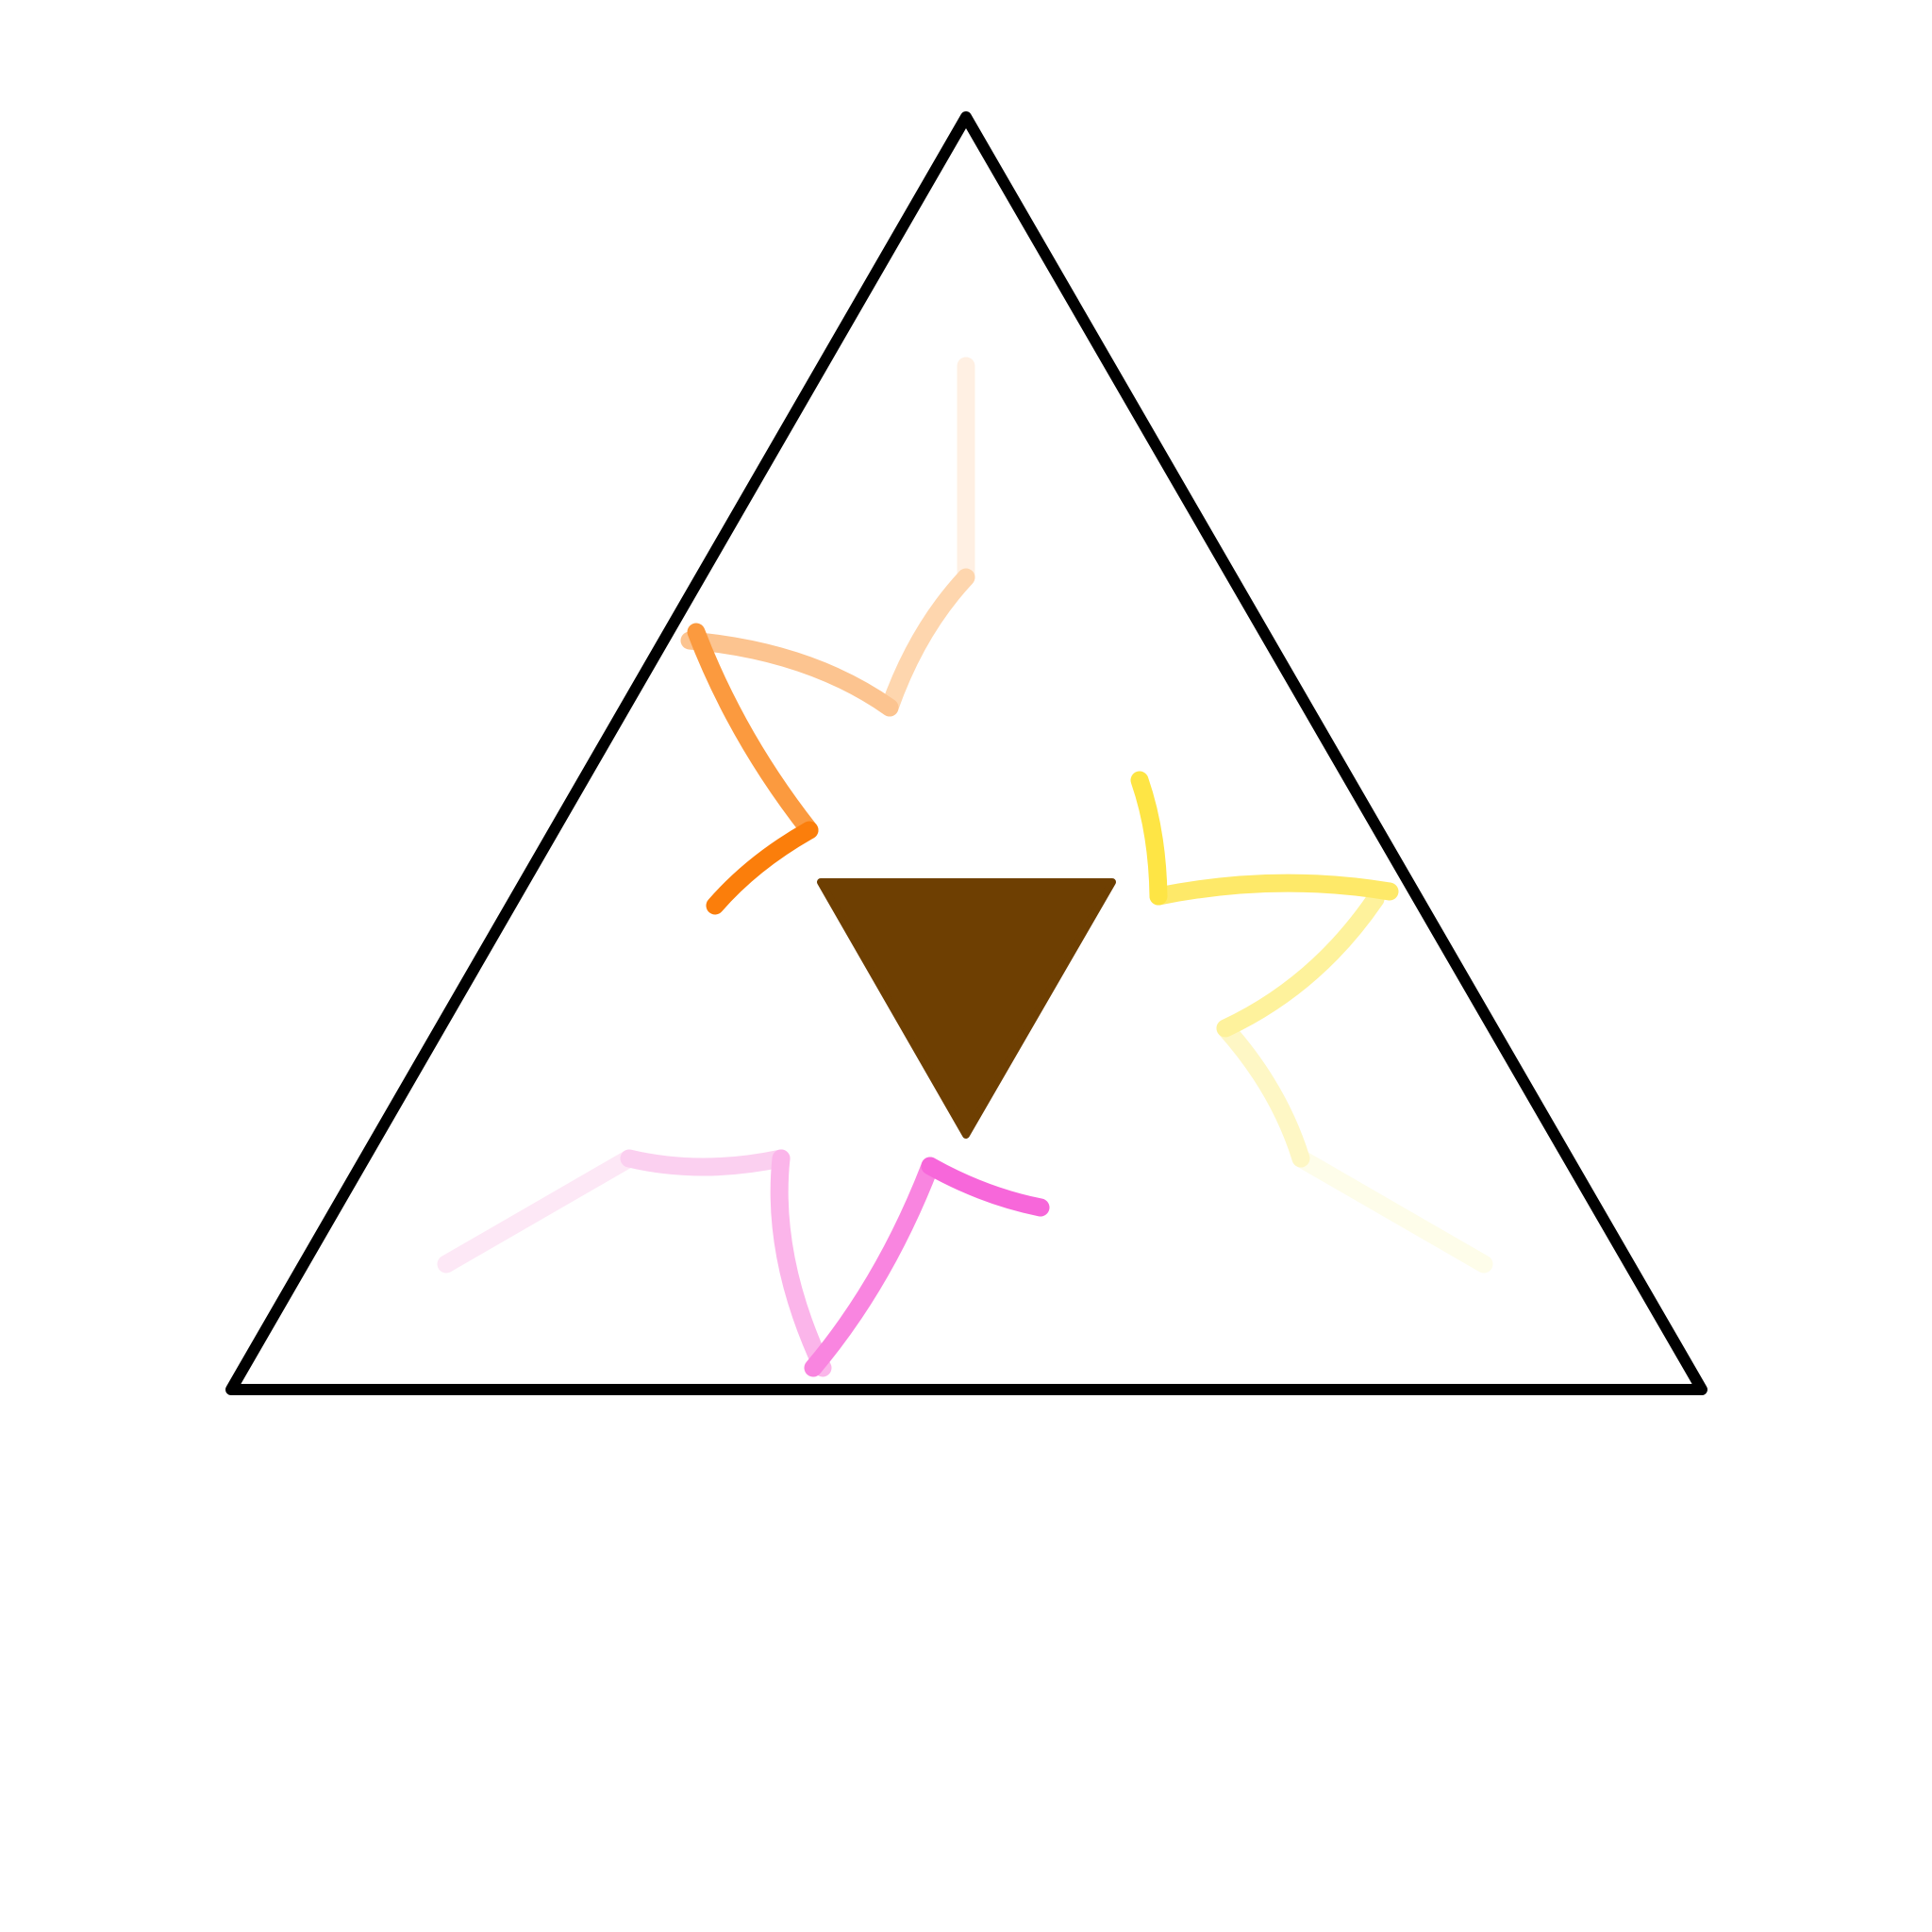 Image resolution: width=1932 pixels, height=1932 pixels. I want to click on arm-yellow, so click(1312, 1023).